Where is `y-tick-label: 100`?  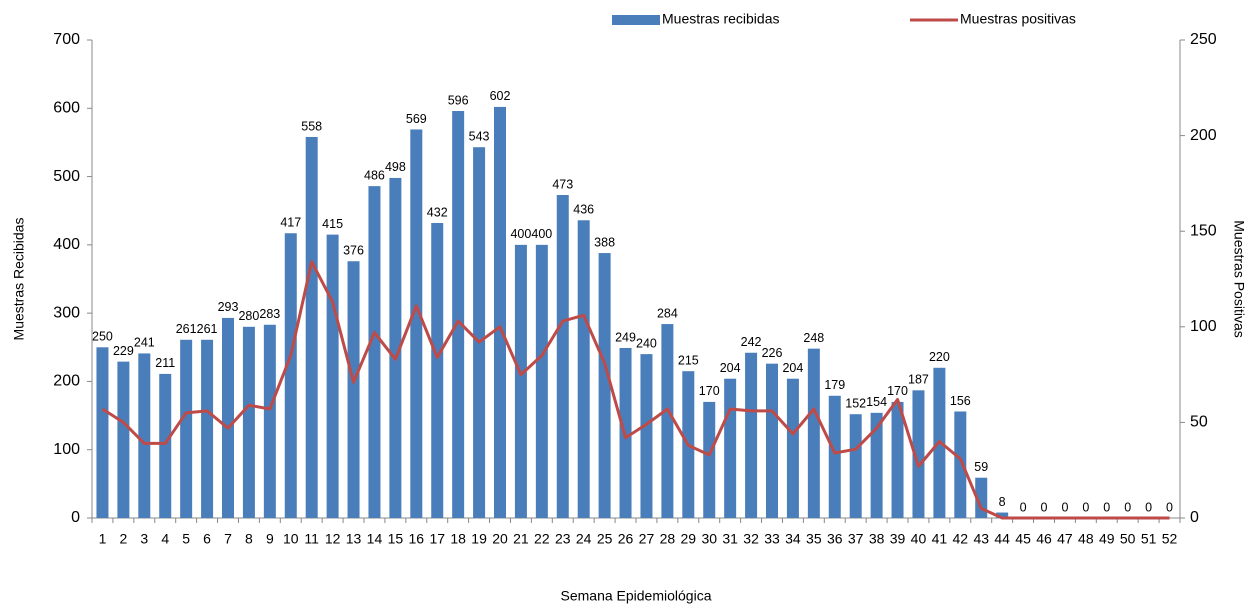 y-tick-label: 100 is located at coordinates (66, 449).